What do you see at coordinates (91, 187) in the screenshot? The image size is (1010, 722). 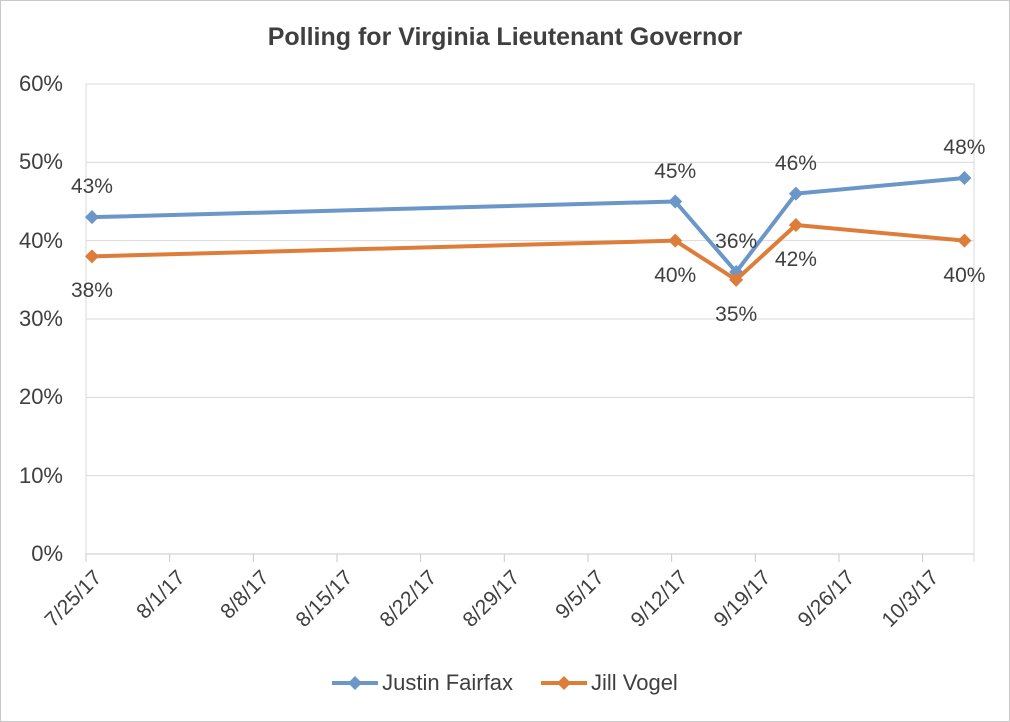 I see `data-point-label: 43%` at bounding box center [91, 187].